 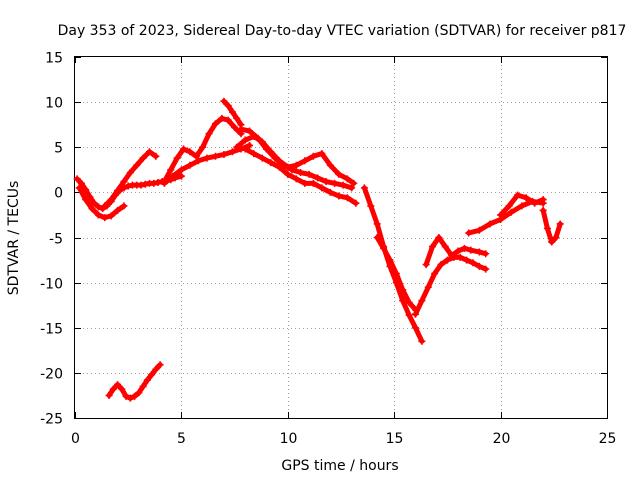 I want to click on x-tick-label: 0, so click(x=75, y=439).